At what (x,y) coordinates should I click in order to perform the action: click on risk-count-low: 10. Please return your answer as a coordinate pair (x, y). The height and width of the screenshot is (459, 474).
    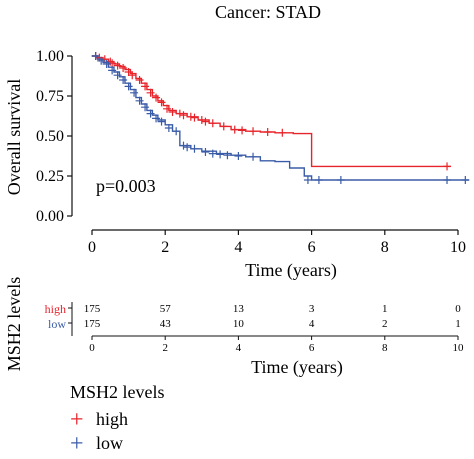
    Looking at the image, I should click on (239, 324).